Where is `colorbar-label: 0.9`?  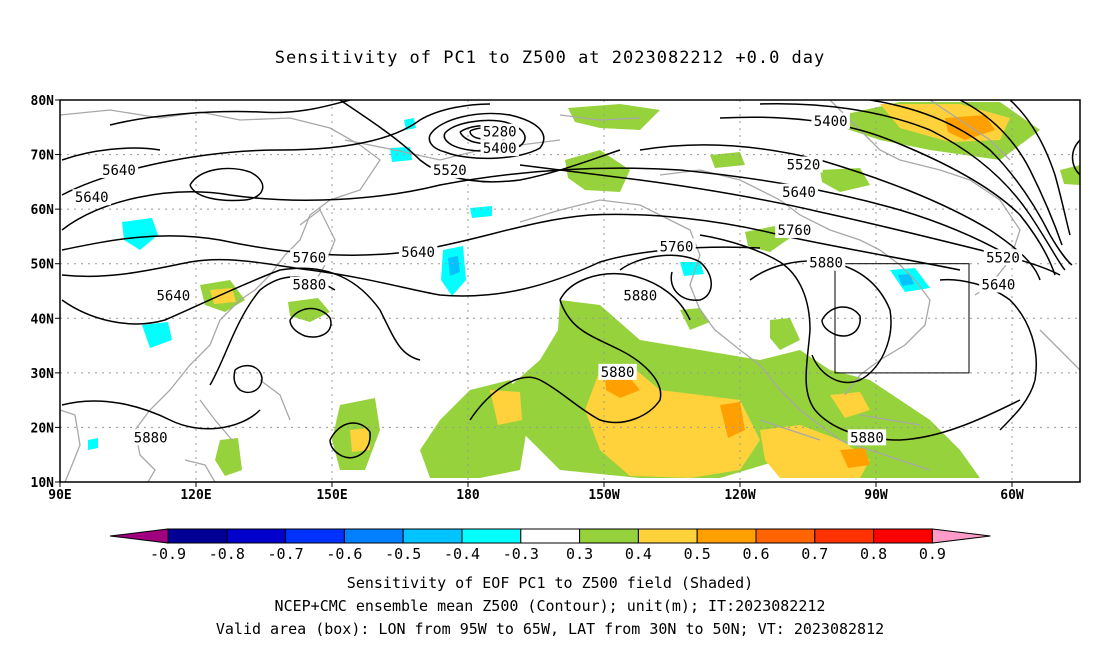
colorbar-label: 0.9 is located at coordinates (932, 554).